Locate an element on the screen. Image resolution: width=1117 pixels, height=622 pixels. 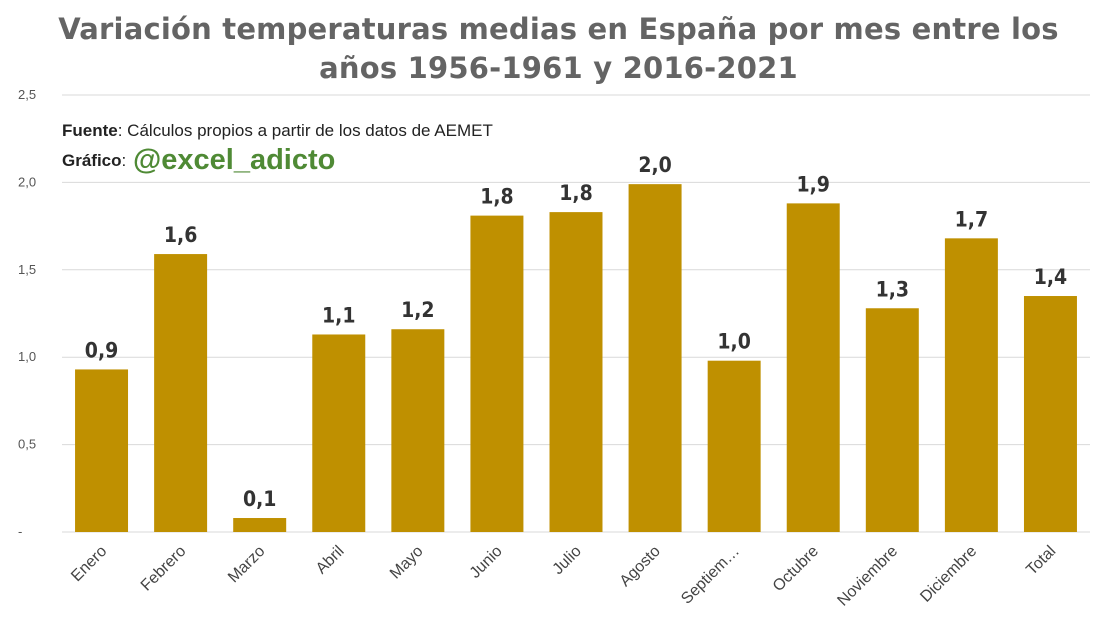
y-tick-label: 2,5 is located at coordinates (27, 94).